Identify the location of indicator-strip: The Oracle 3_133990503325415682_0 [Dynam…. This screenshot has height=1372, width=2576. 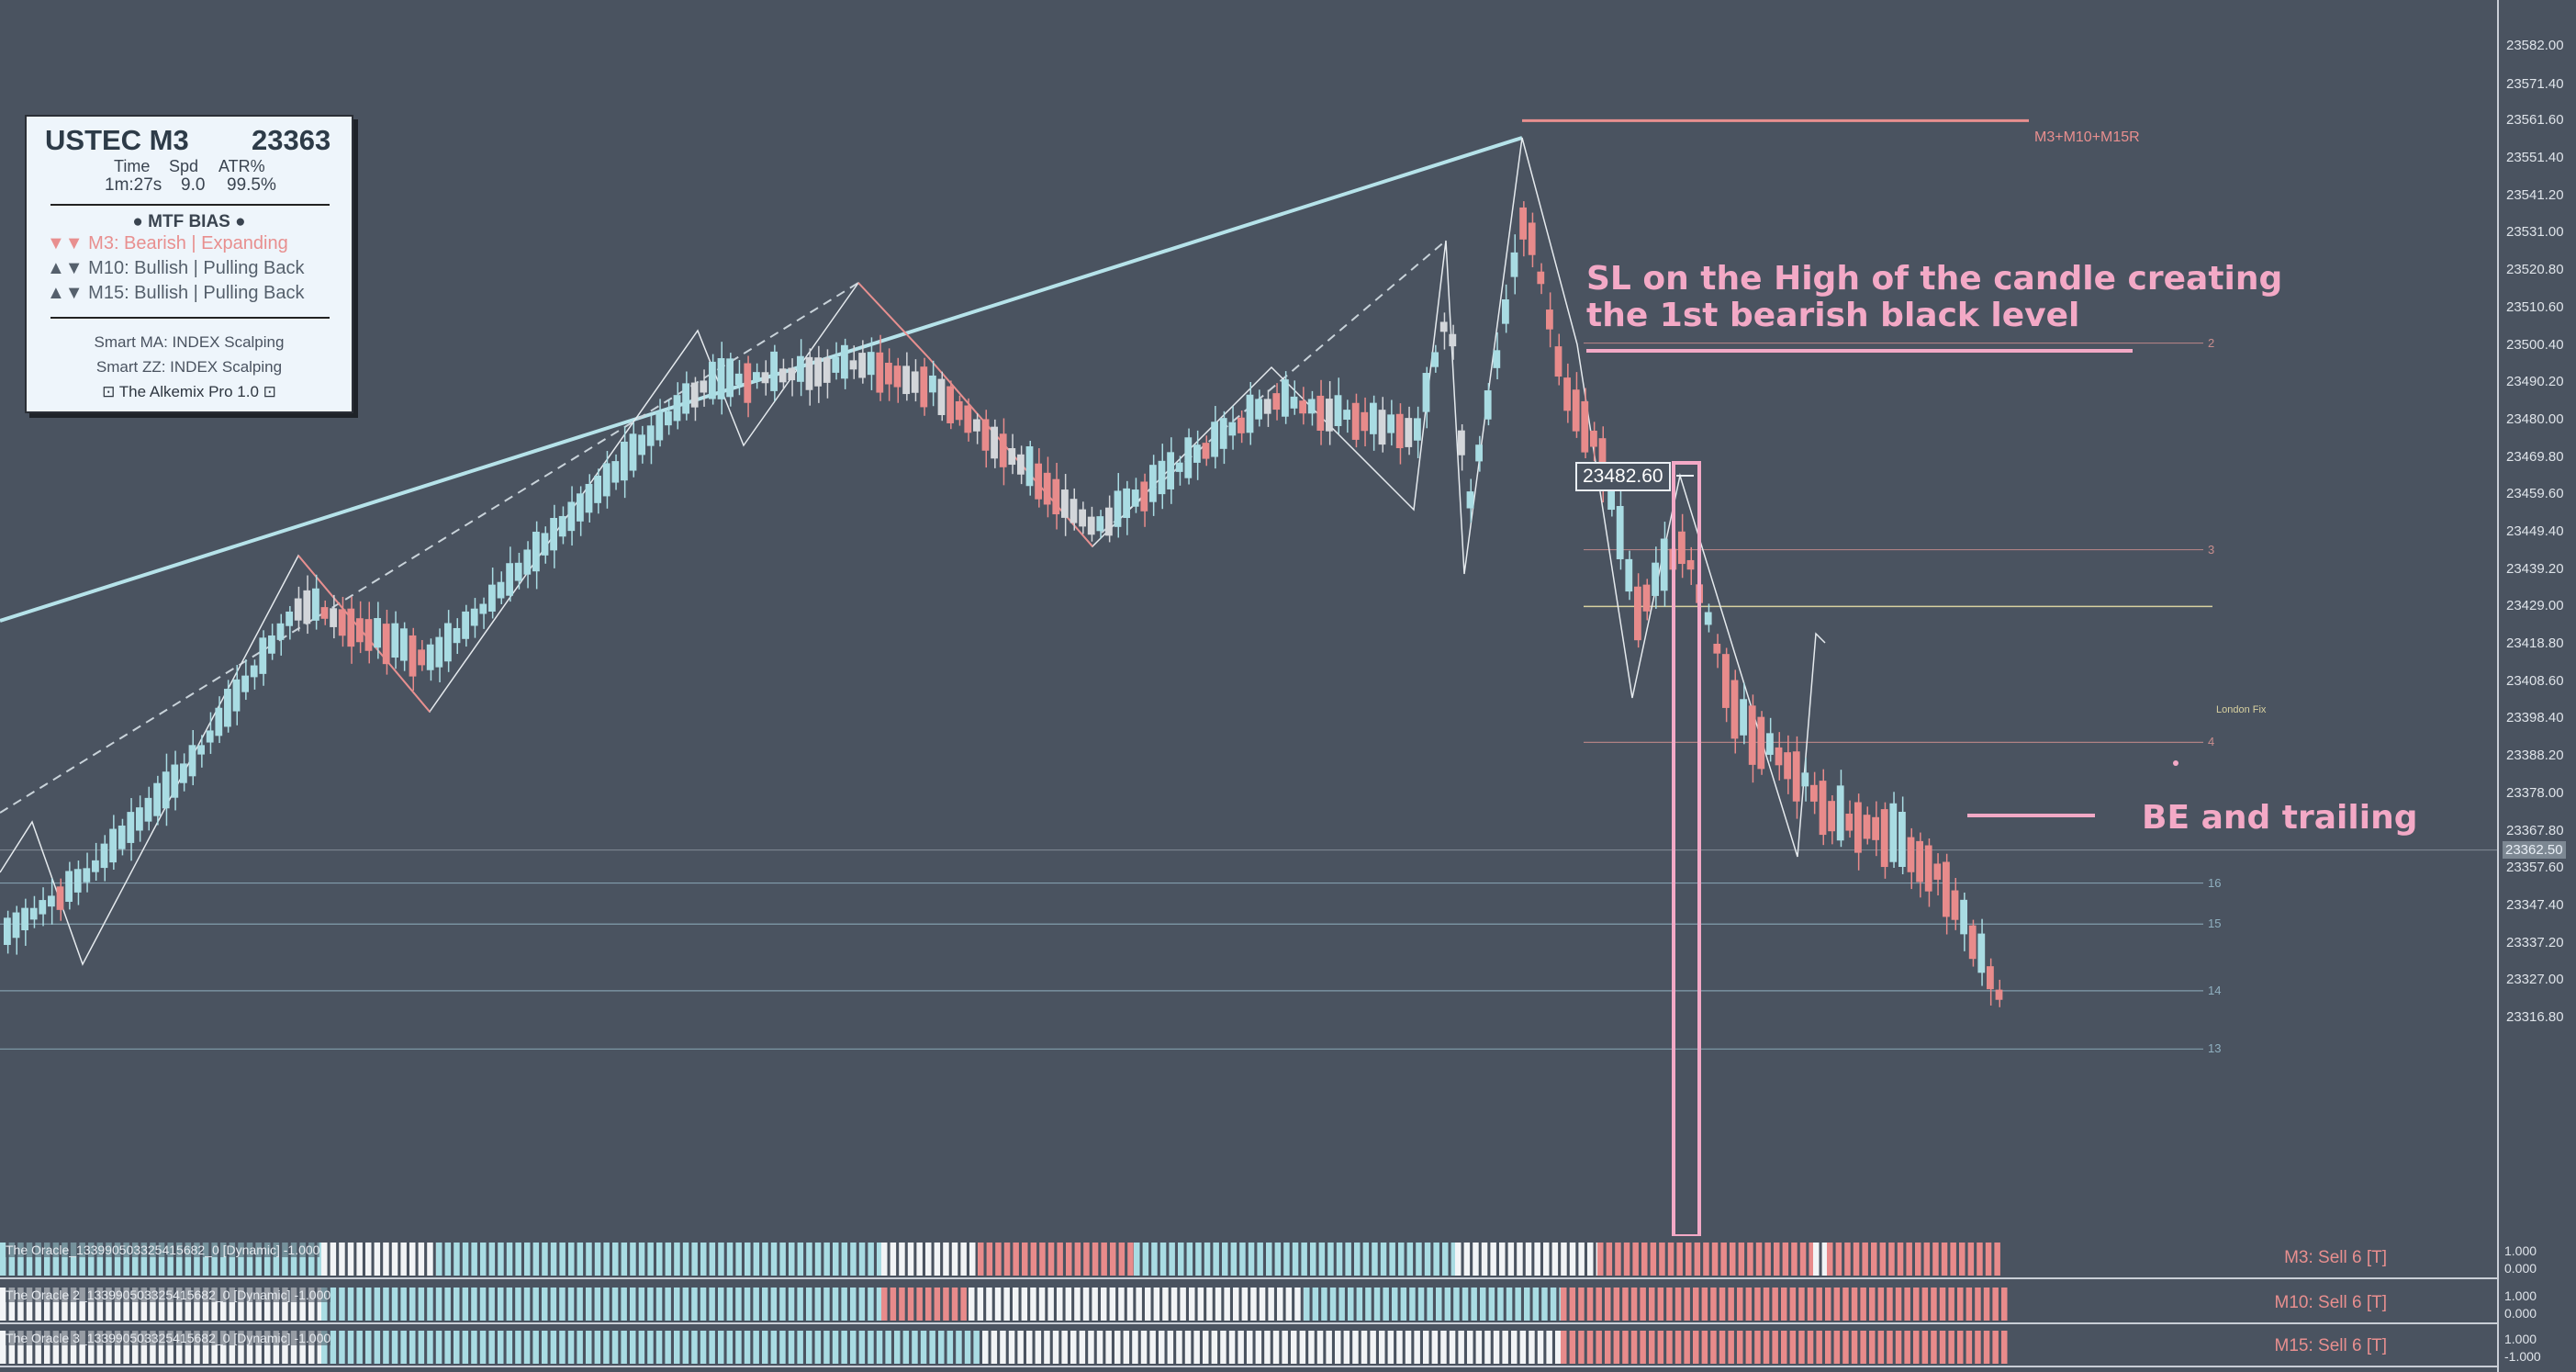
(1248, 1347).